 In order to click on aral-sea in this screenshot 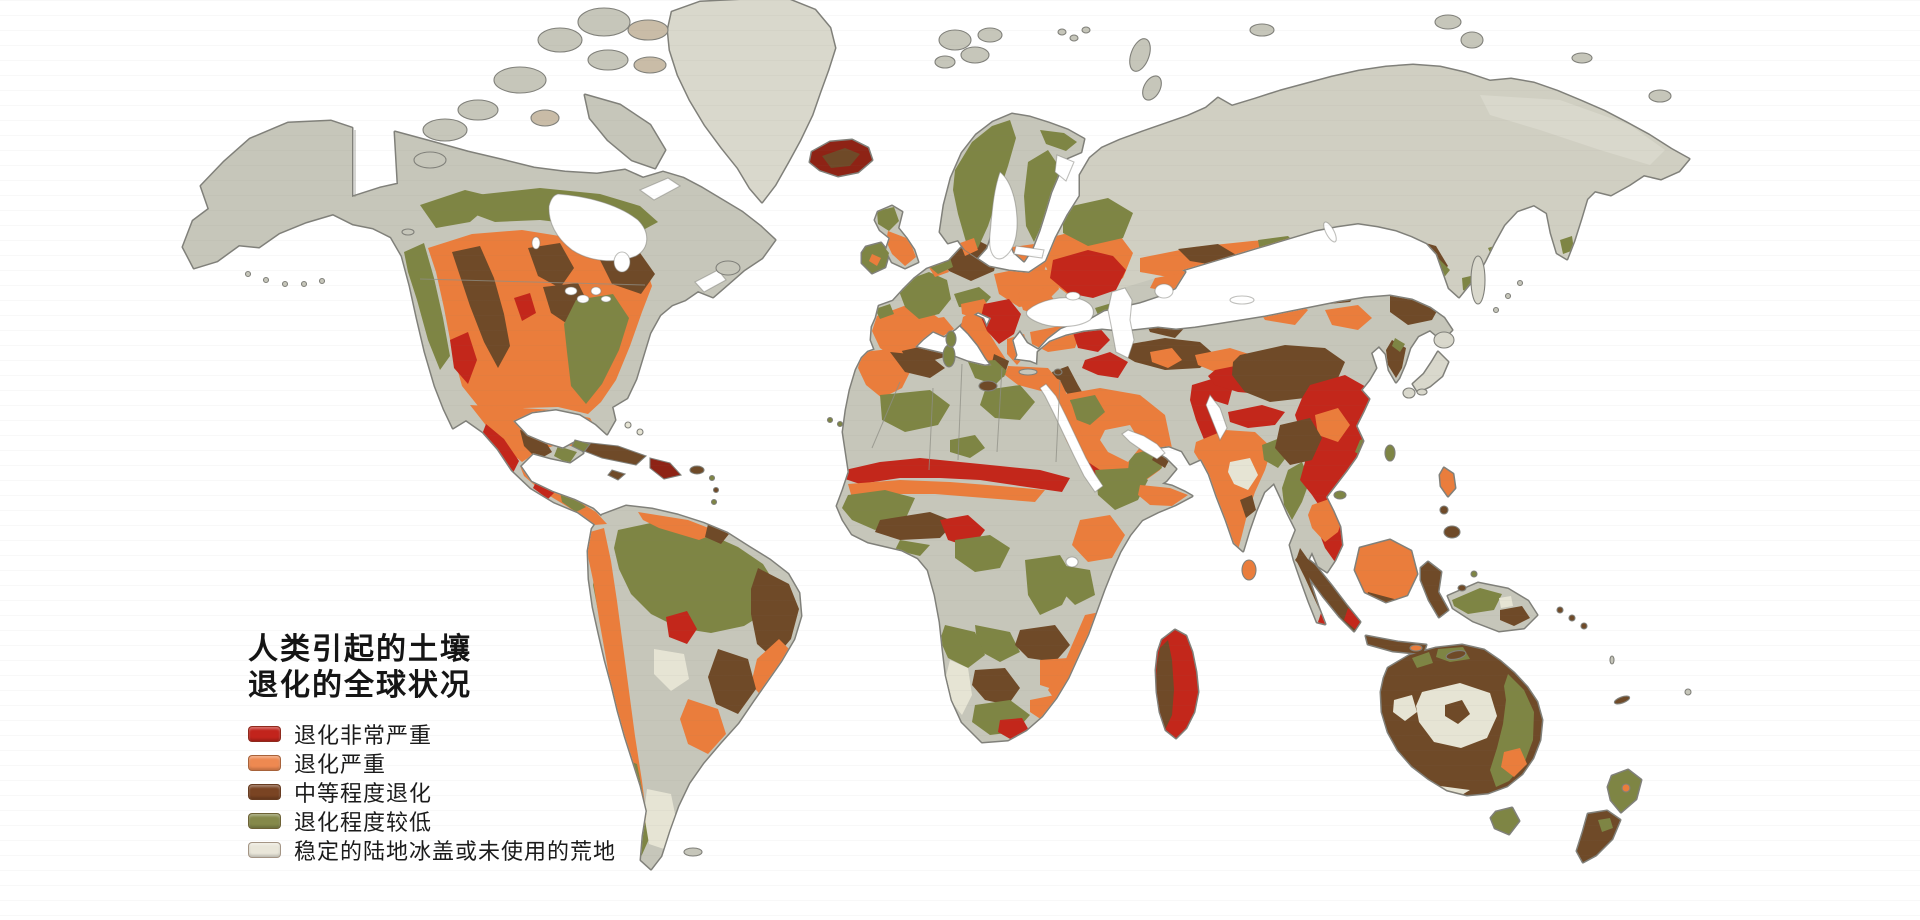, I will do `click(1164, 291)`.